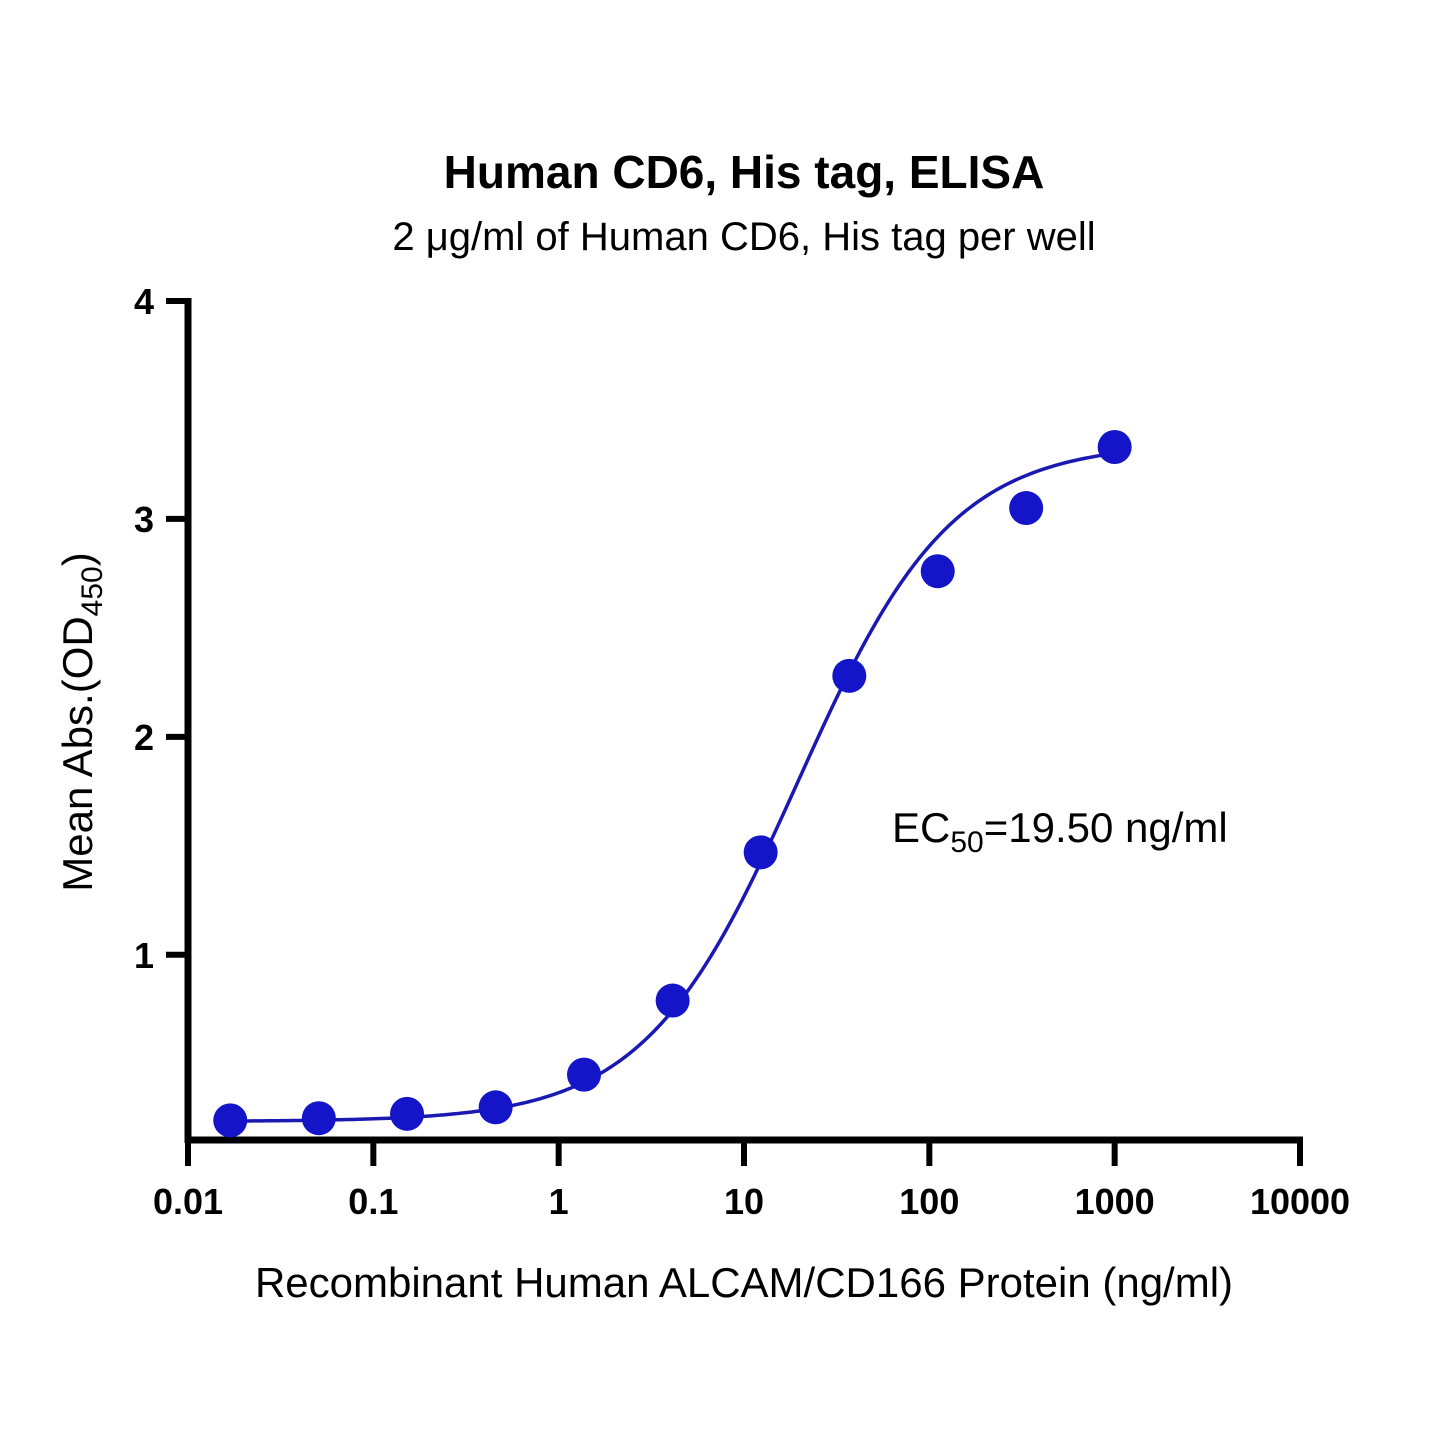 This screenshot has height=1445, width=1445. I want to click on y-tick-label-0: 1, so click(144, 955).